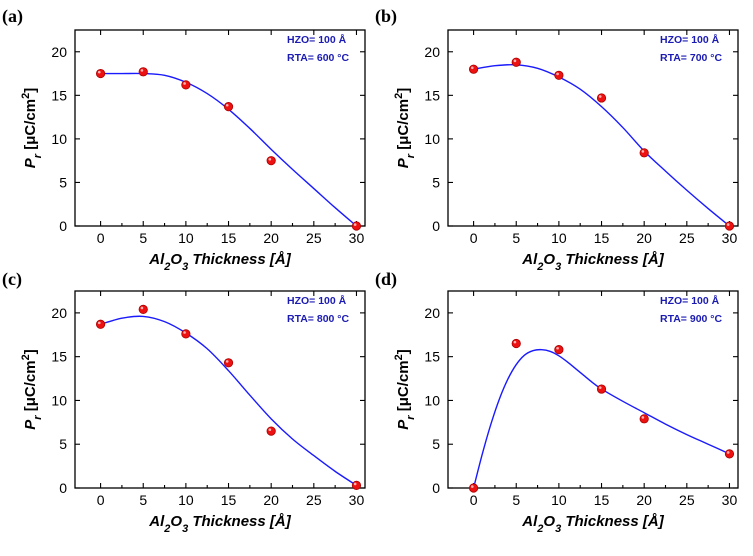 This screenshot has width=753, height=556. What do you see at coordinates (691, 319) in the screenshot?
I see `annotation-text: RTA= 900 °C` at bounding box center [691, 319].